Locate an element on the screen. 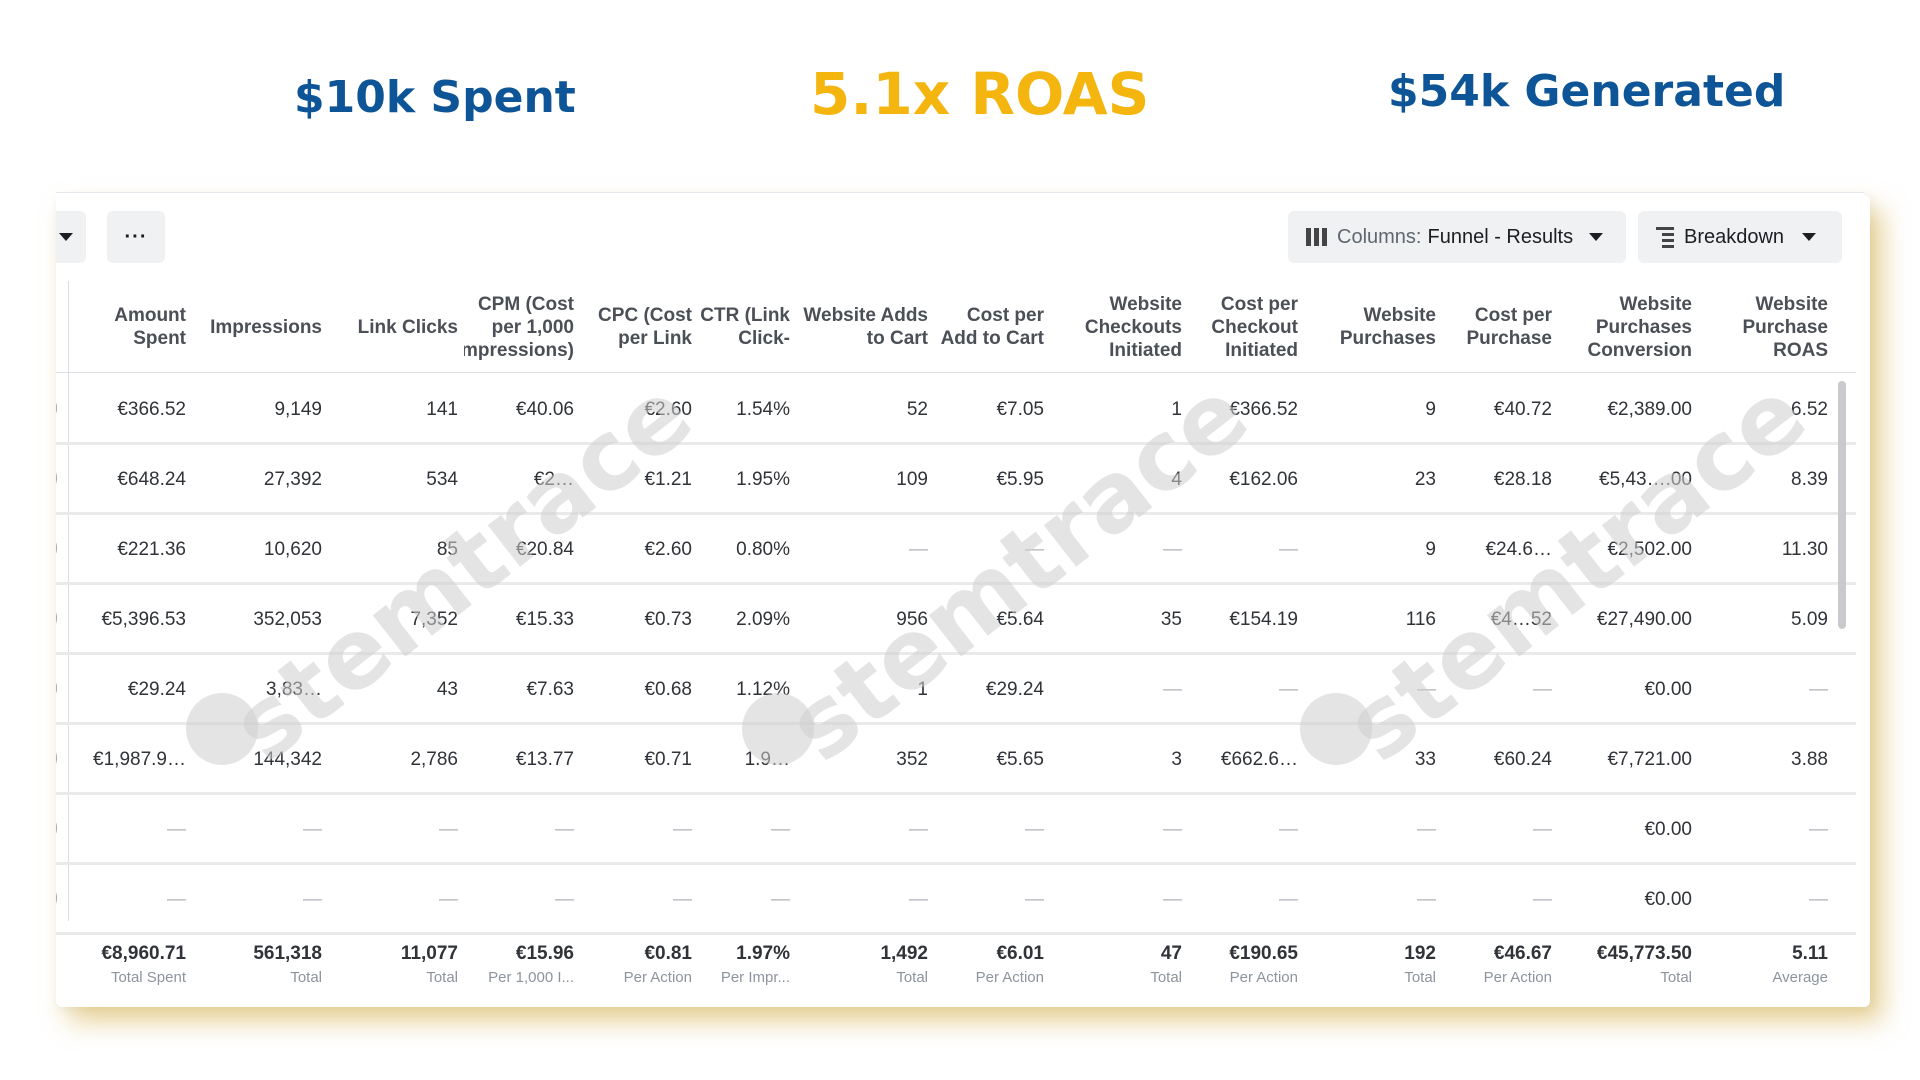  table-cell: €13.77 is located at coordinates (544, 759).